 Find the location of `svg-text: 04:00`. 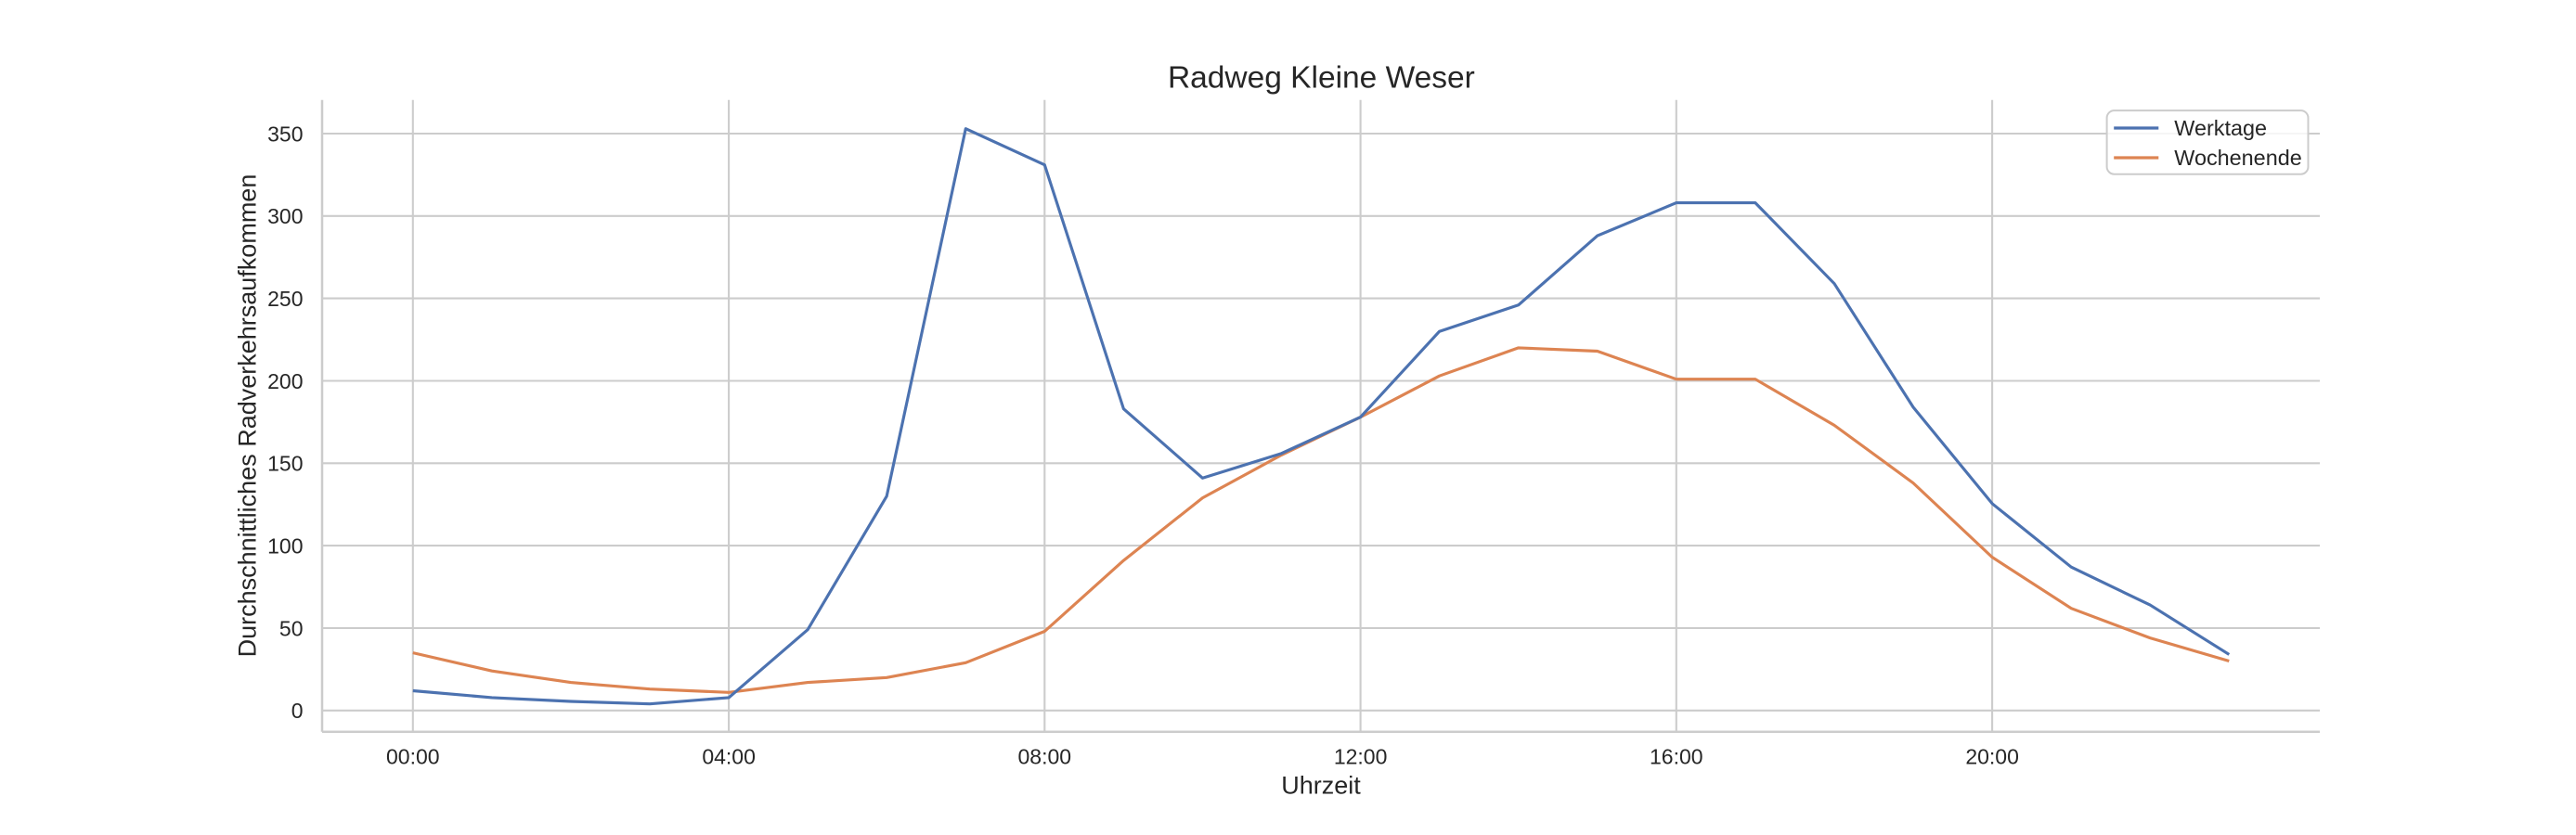

svg-text: 04:00 is located at coordinates (729, 757).